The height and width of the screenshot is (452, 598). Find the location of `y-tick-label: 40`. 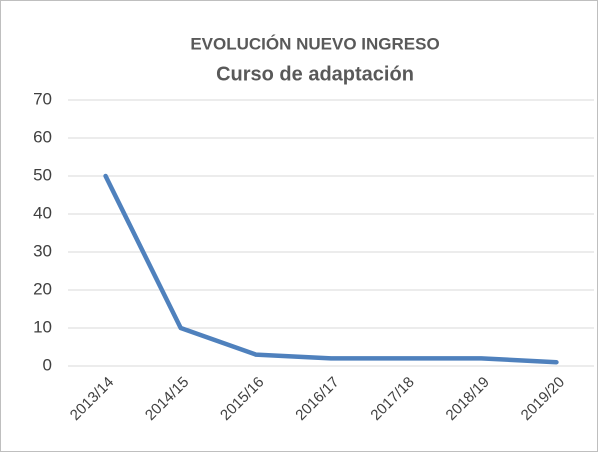

y-tick-label: 40 is located at coordinates (42, 212).